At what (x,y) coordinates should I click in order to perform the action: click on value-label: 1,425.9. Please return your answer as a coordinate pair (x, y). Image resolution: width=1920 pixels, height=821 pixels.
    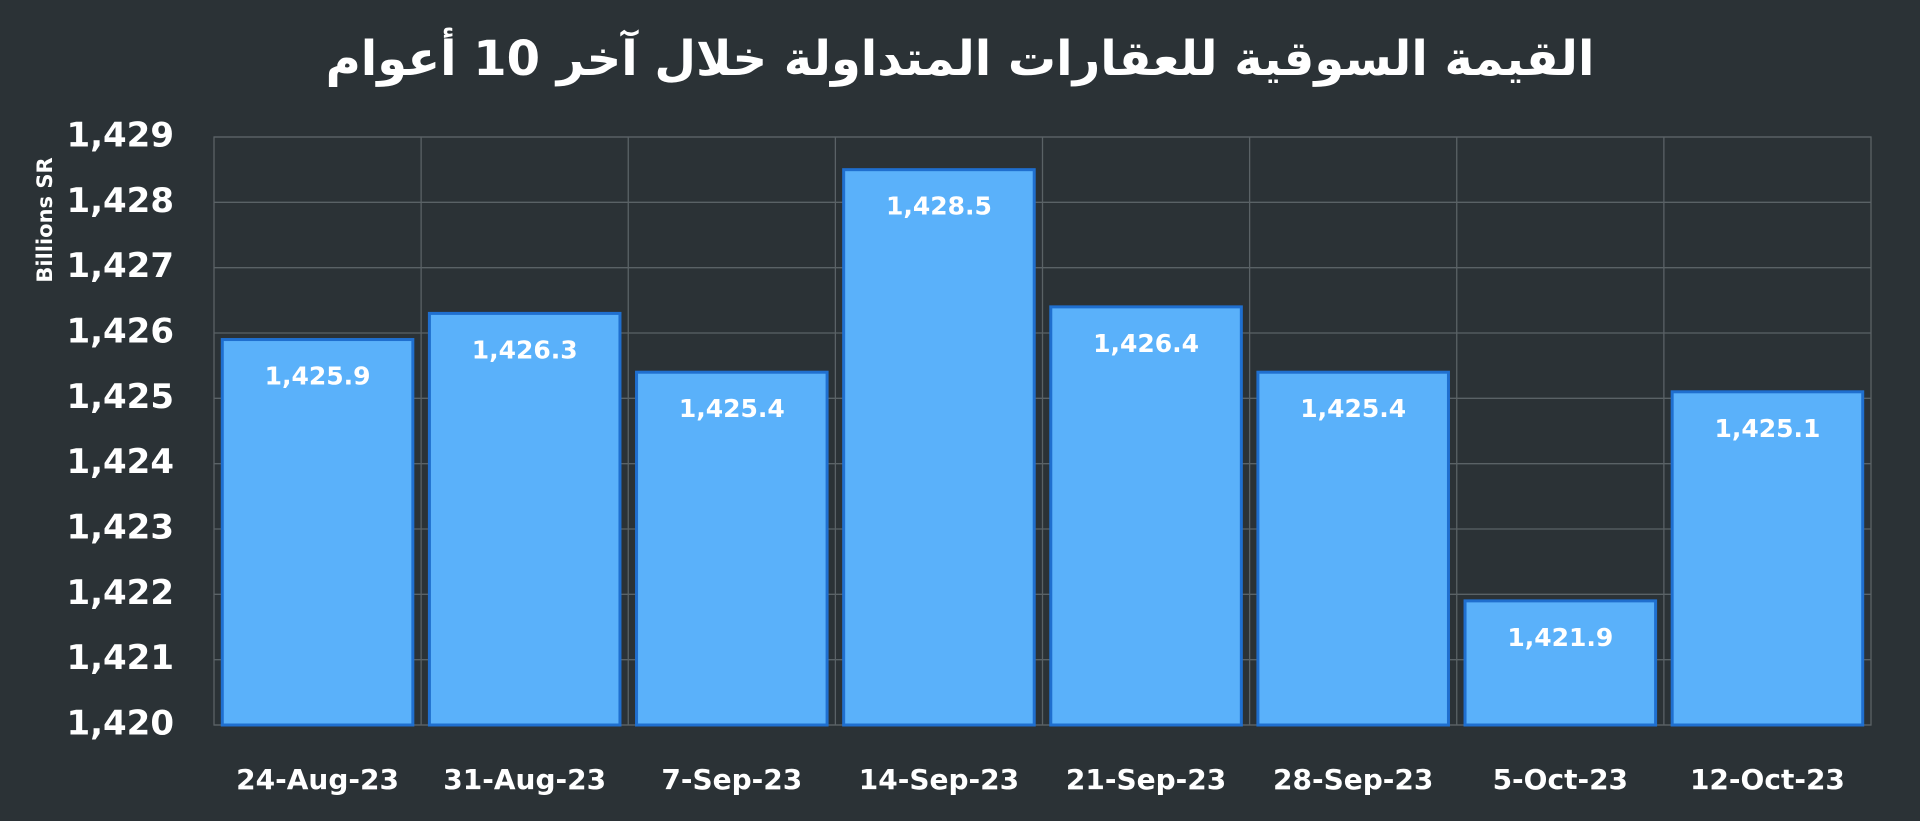
    Looking at the image, I should click on (318, 376).